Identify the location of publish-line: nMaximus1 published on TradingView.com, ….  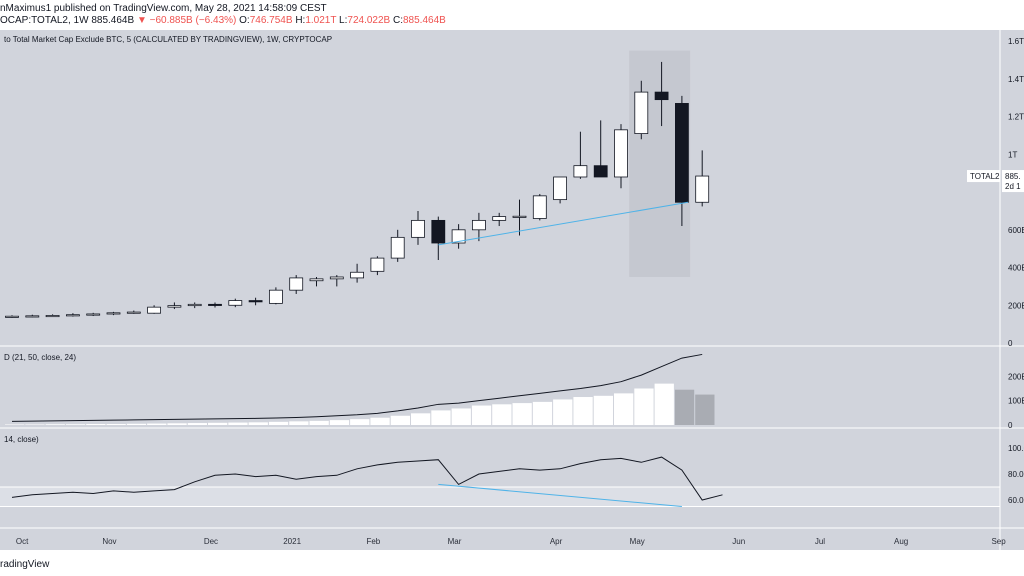
(163, 8).